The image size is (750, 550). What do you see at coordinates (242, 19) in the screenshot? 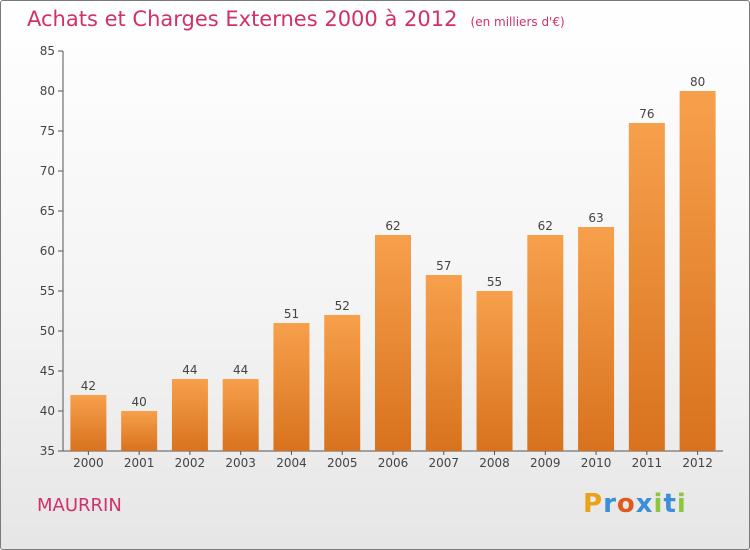
I see `chart-title-main: Achats et Charges Externes 2000 à 2012` at bounding box center [242, 19].